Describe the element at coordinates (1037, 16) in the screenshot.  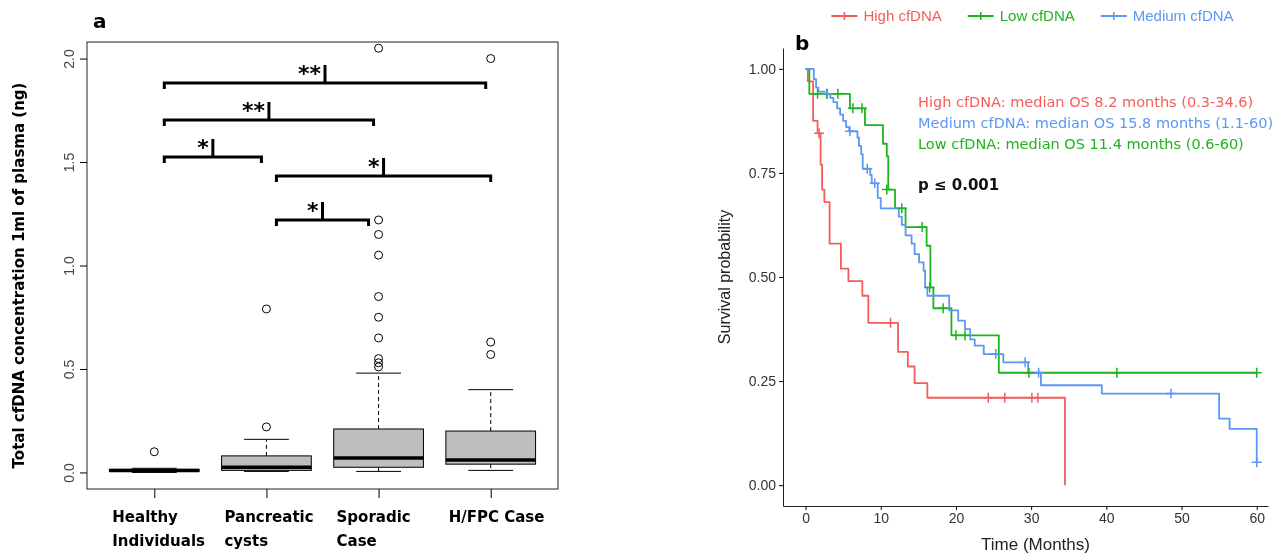
I see `legend-label: Low cfDNA` at that location.